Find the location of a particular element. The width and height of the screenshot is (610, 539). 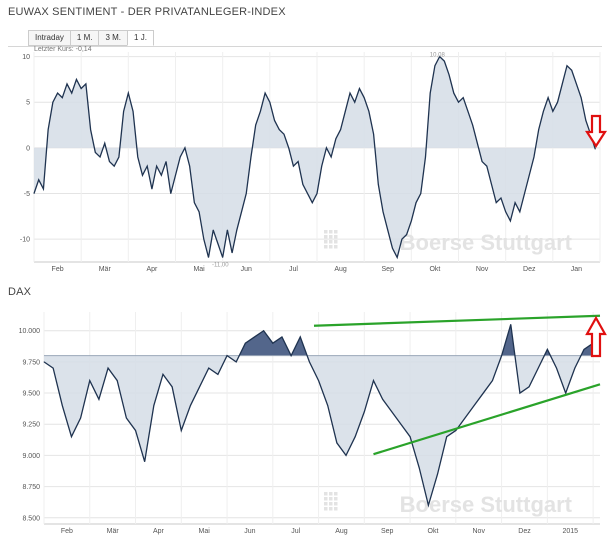

sentiment-x-tick-label: Aug is located at coordinates (340, 269).